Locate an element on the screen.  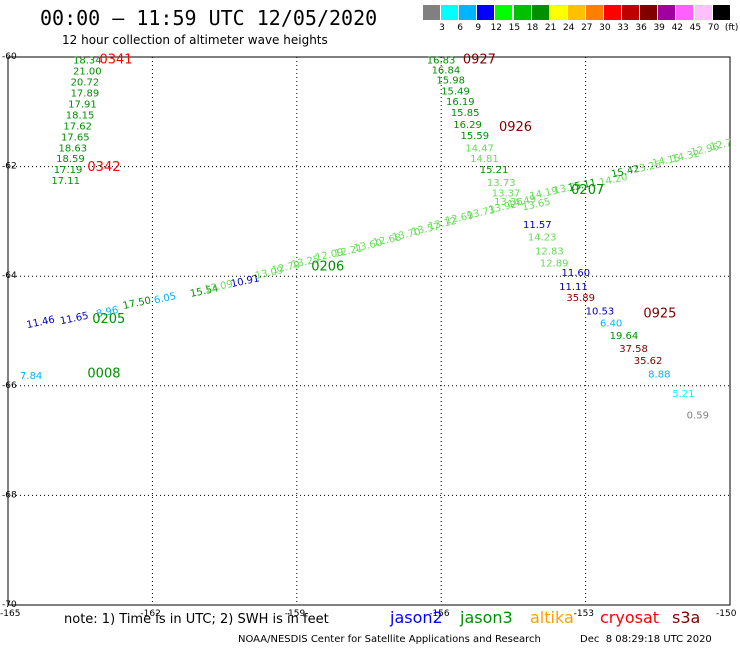
lon-tick-label: -156 is located at coordinates (439, 614).